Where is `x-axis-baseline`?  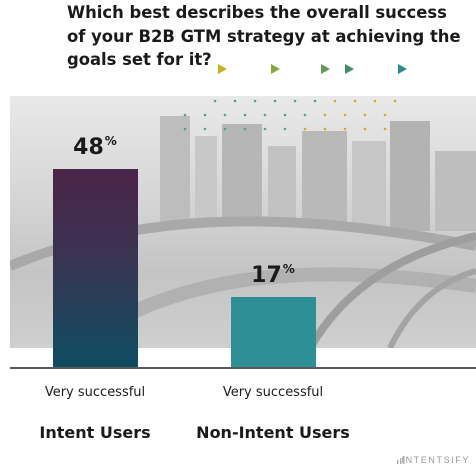
x-axis-baseline is located at coordinates (243, 368).